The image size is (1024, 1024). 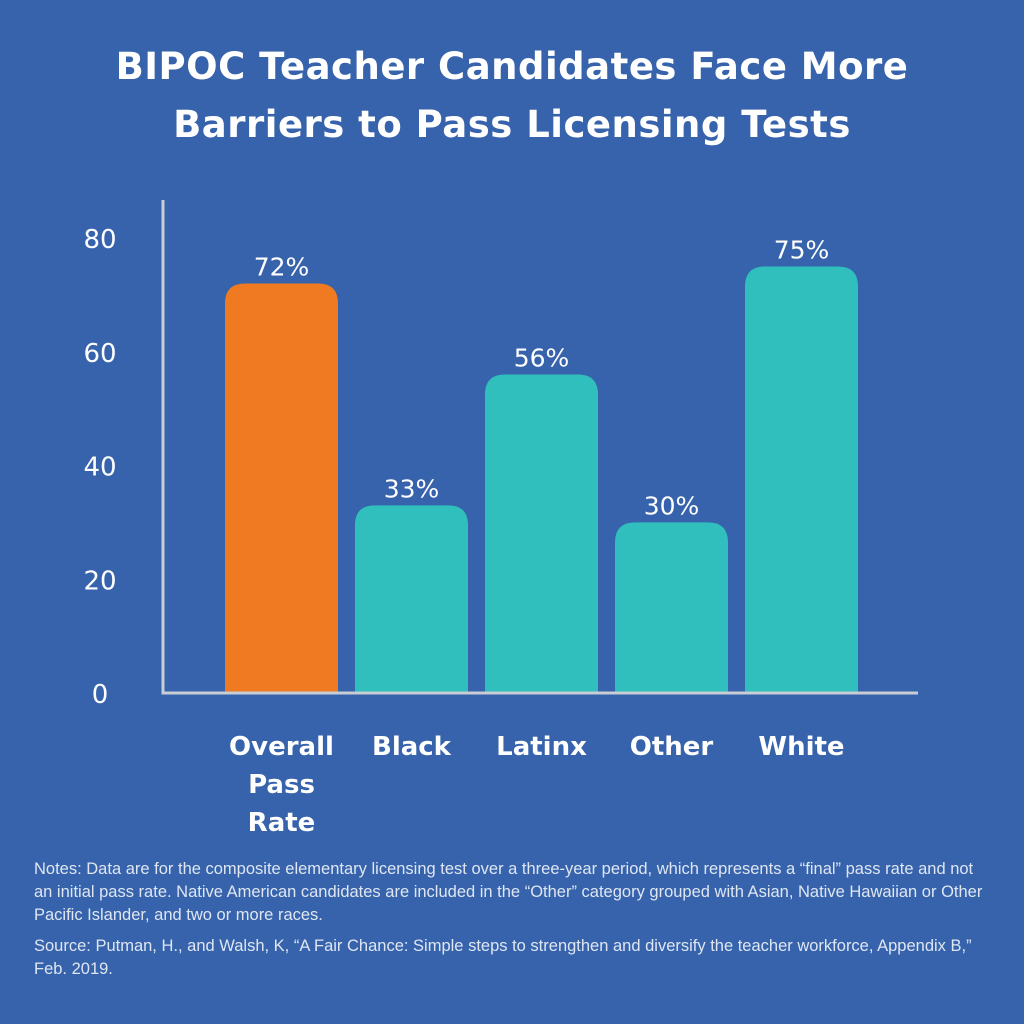 What do you see at coordinates (281, 747) in the screenshot?
I see `x-tick-label: Overall` at bounding box center [281, 747].